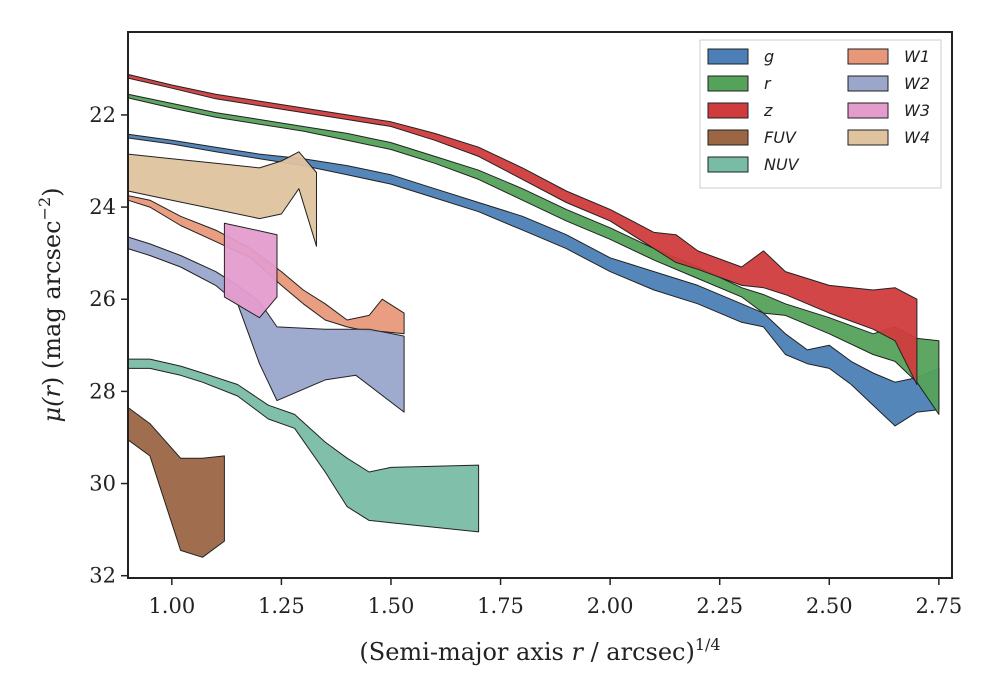  What do you see at coordinates (500, 606) in the screenshot?
I see `x-tick-label: 1.75` at bounding box center [500, 606].